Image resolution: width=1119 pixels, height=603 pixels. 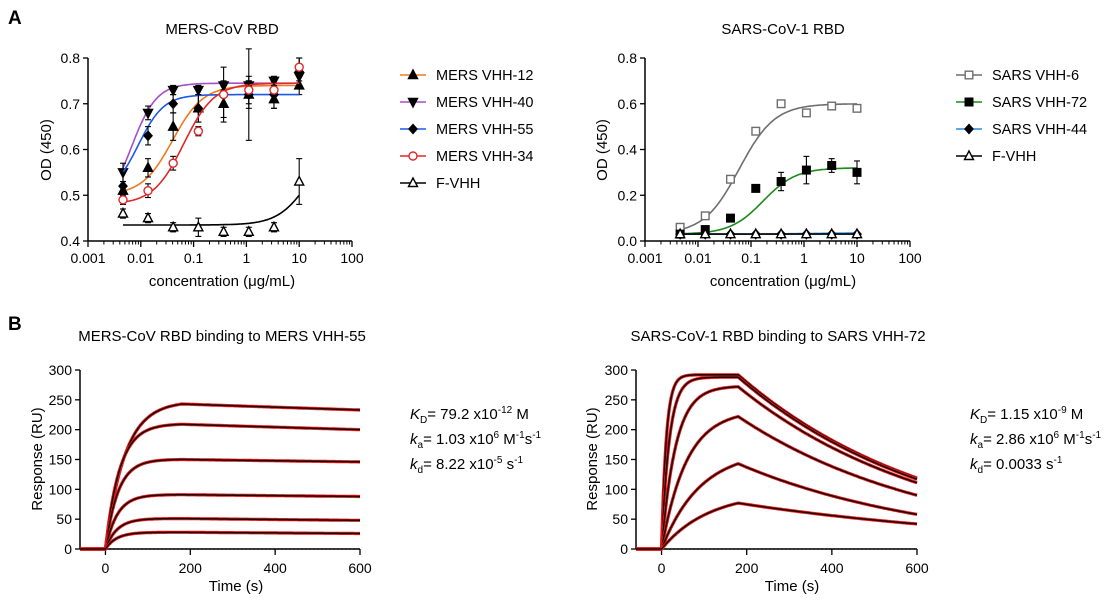 What do you see at coordinates (275, 568) in the screenshot?
I see `chart-3-xtick-label: 400` at bounding box center [275, 568].